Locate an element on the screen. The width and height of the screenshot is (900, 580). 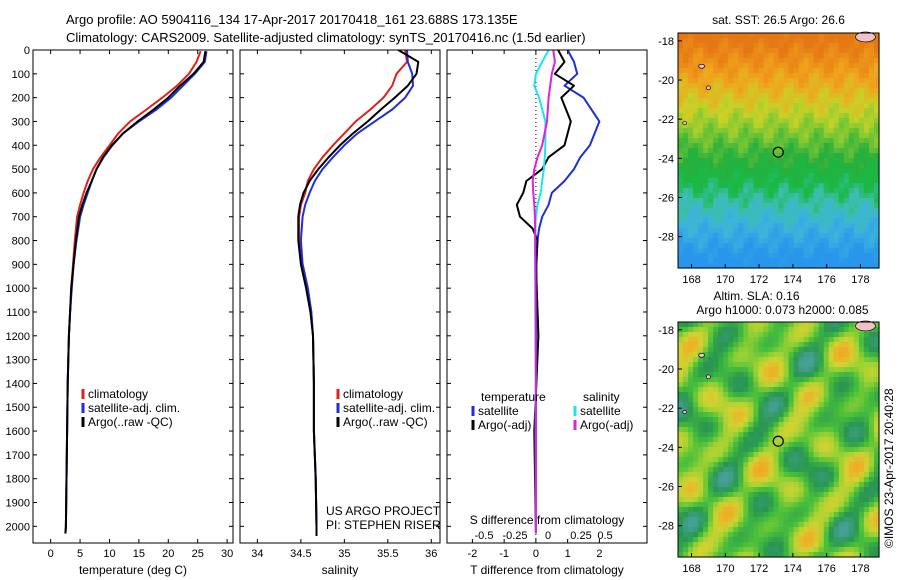
y-tick-label: -22 is located at coordinates (666, 120).